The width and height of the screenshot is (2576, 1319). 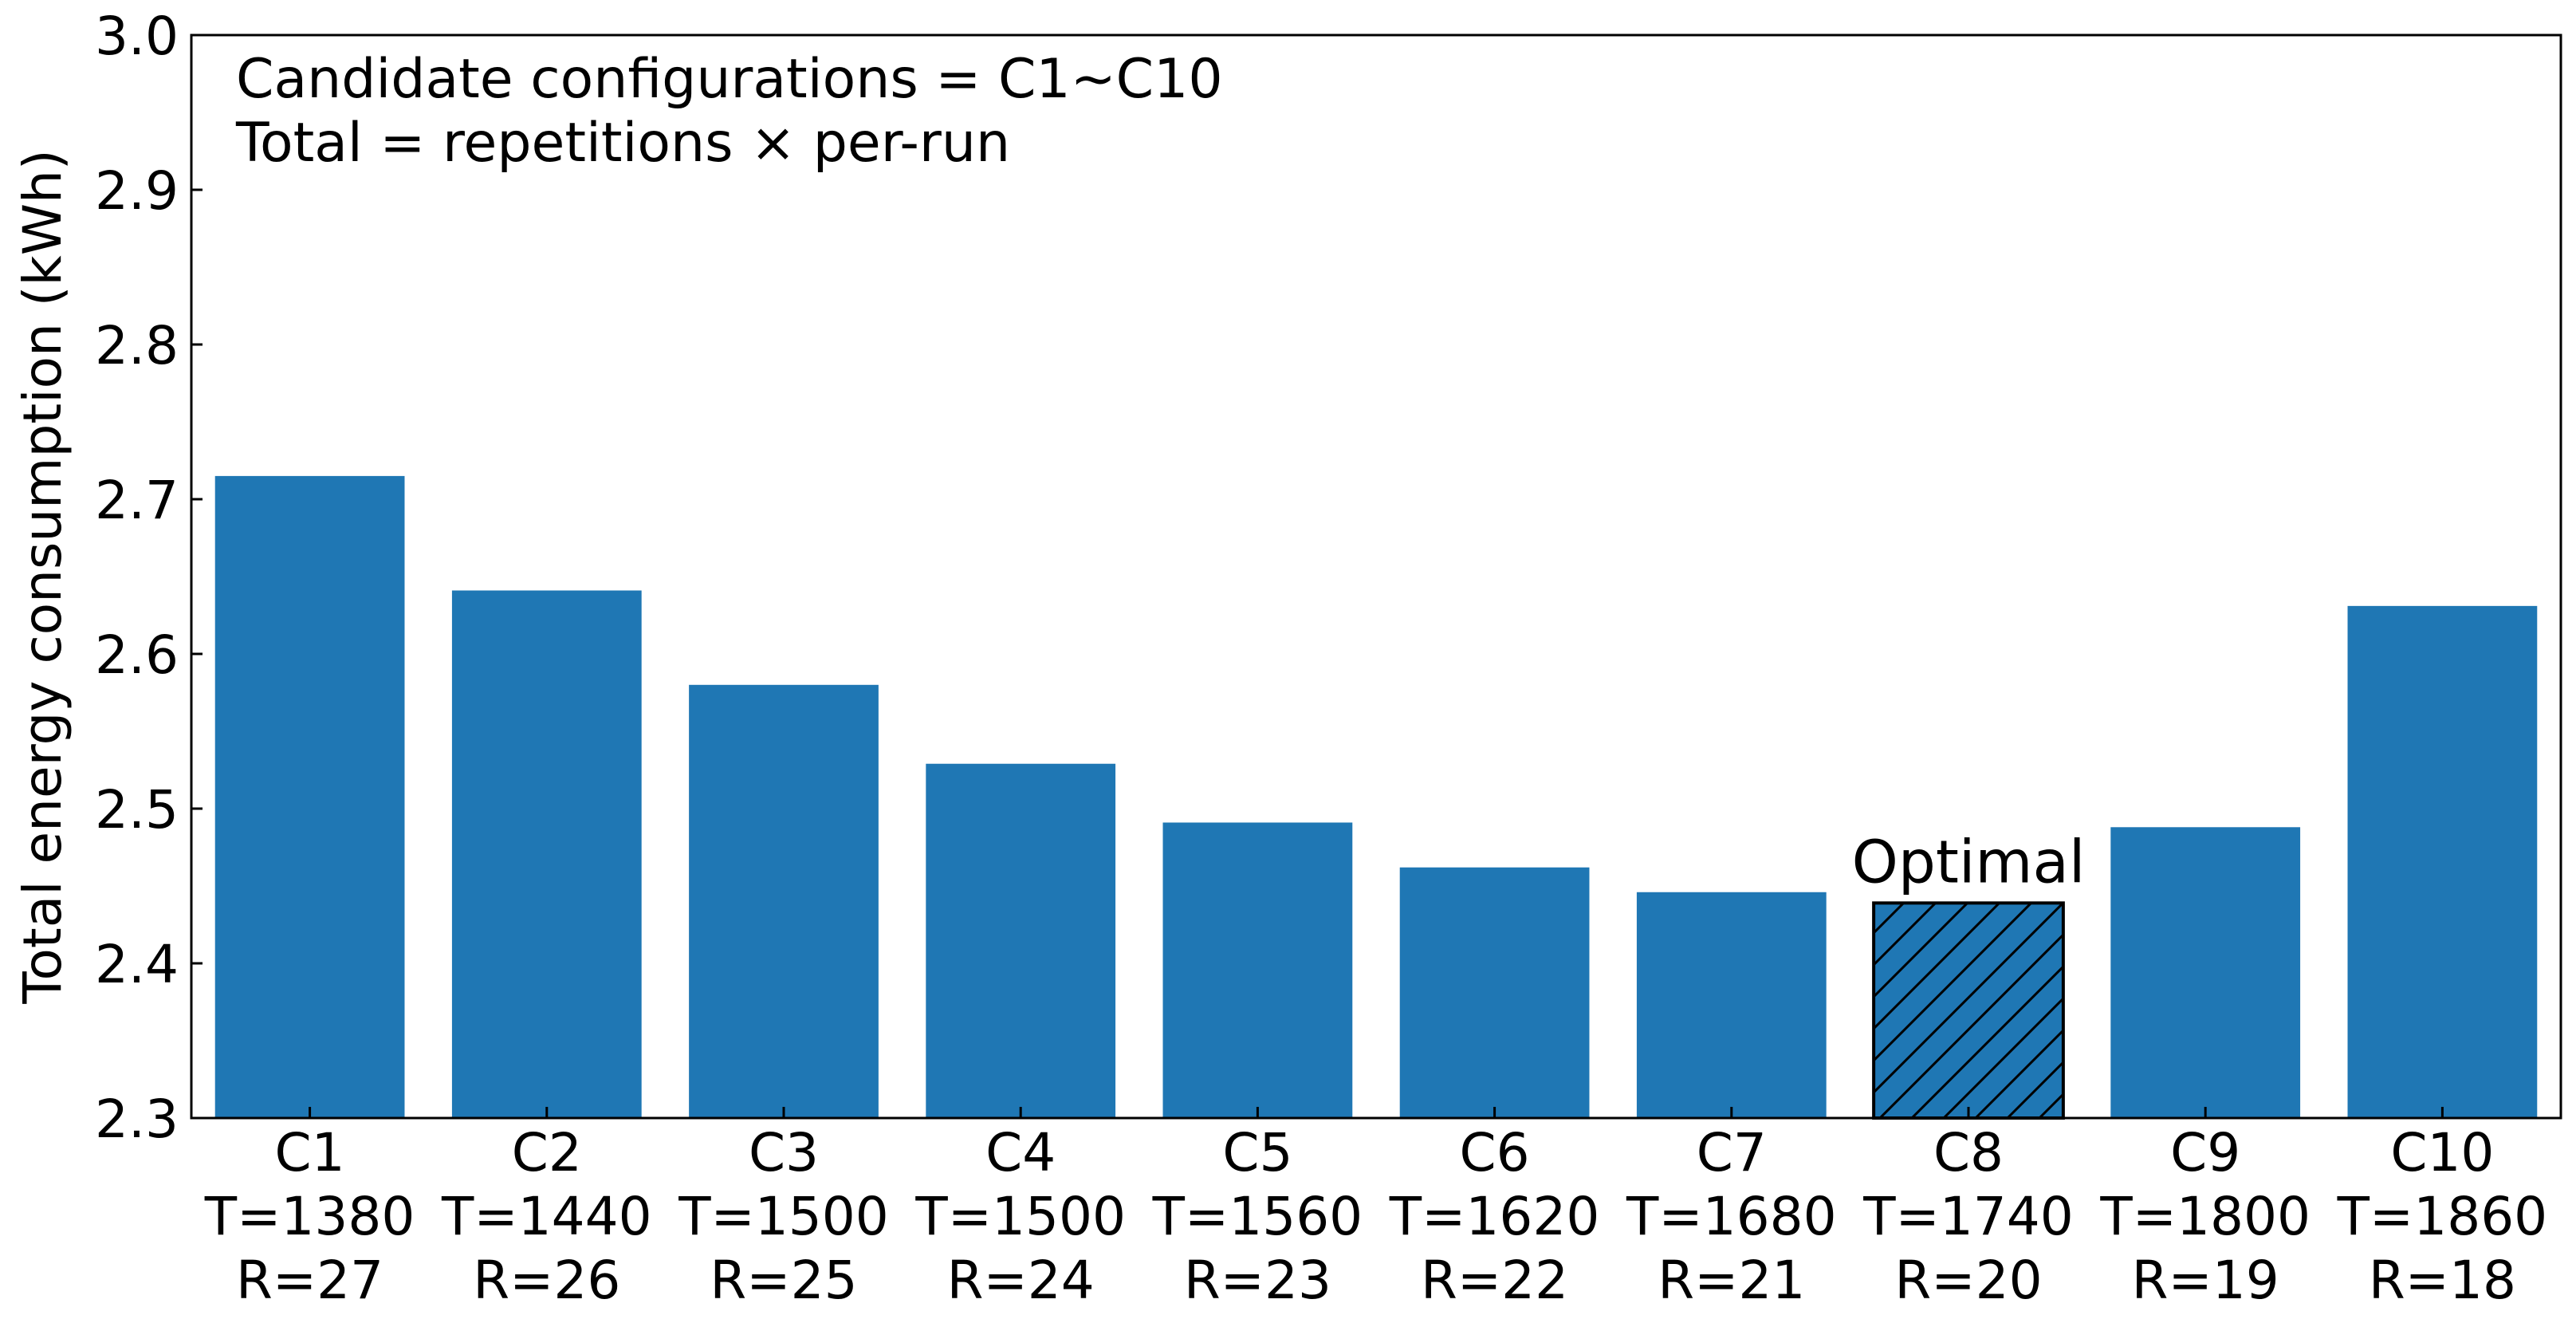 I want to click on x-tick-label: C2, so click(x=547, y=1152).